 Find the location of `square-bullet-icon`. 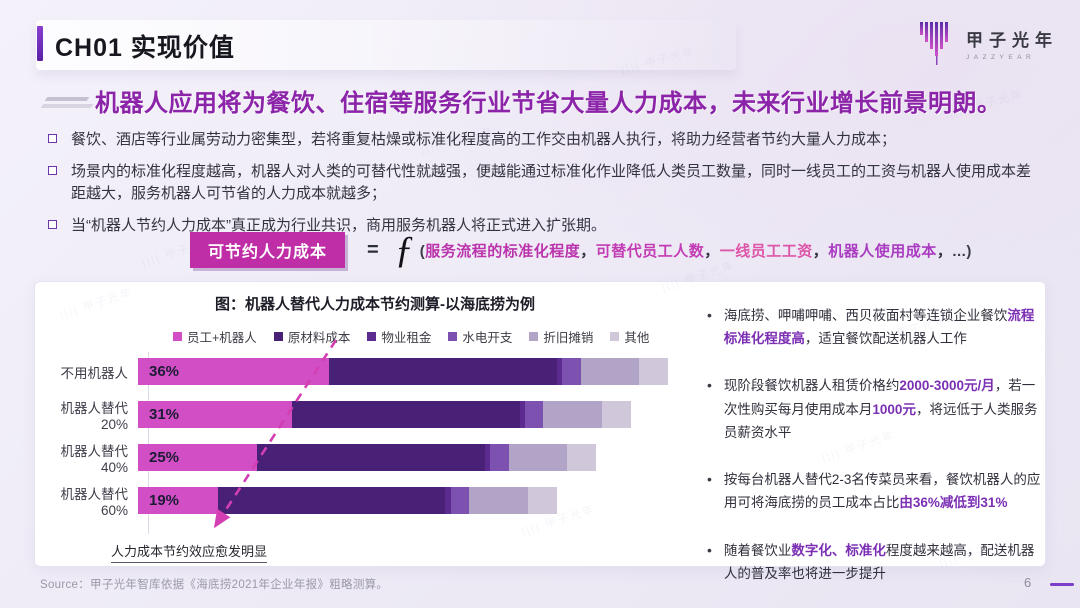

square-bullet-icon is located at coordinates (52, 138).